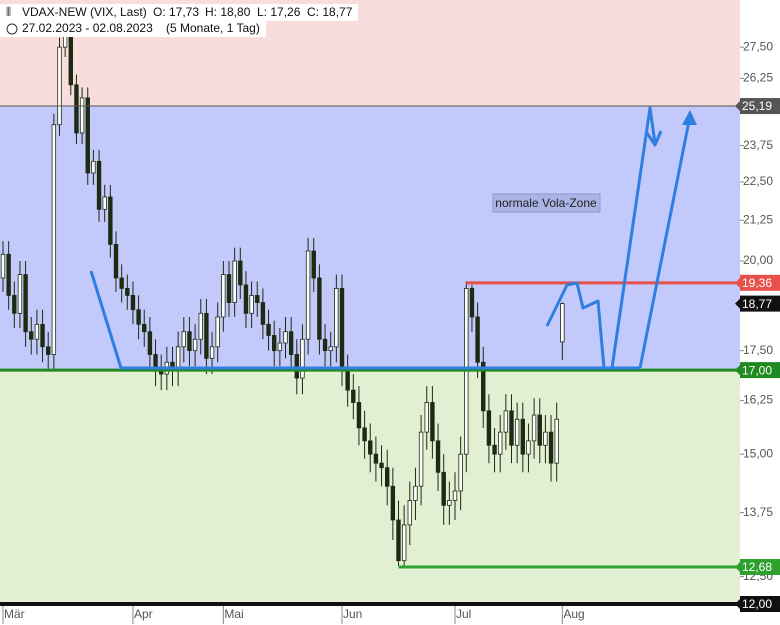 The image size is (780, 625). Describe the element at coordinates (757, 567) in the screenshot. I see `level-label: 12,68` at that location.